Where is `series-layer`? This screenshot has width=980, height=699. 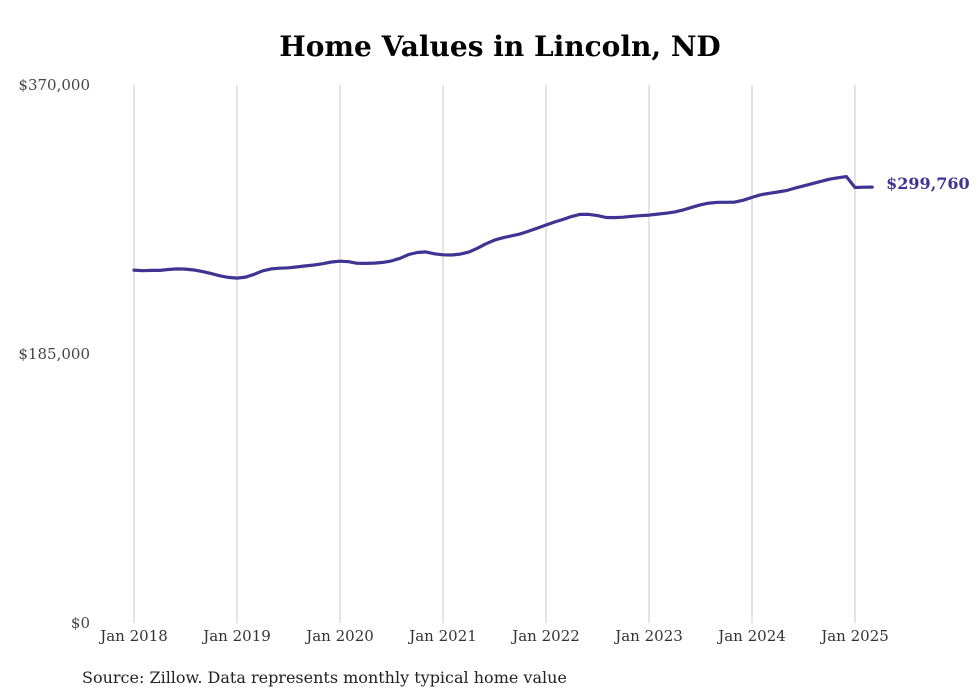 series-layer is located at coordinates (503, 227).